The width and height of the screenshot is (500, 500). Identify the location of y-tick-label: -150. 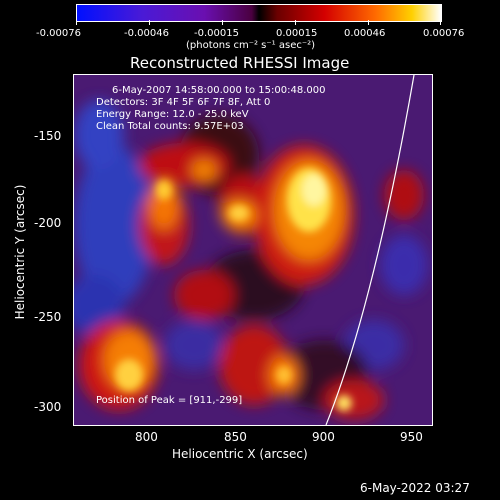
(48, 136).